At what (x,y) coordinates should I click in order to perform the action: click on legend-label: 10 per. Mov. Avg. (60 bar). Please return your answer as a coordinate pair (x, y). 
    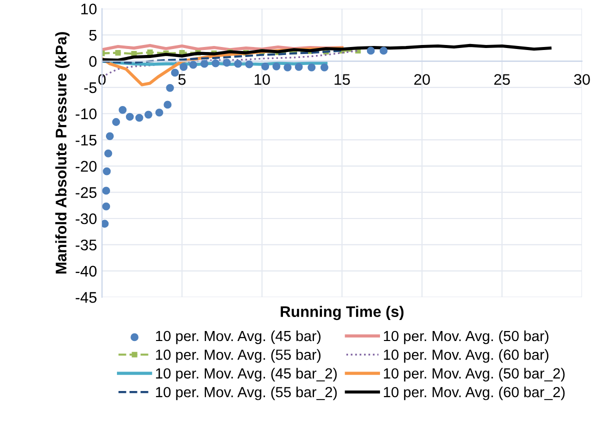
    Looking at the image, I should click on (466, 356).